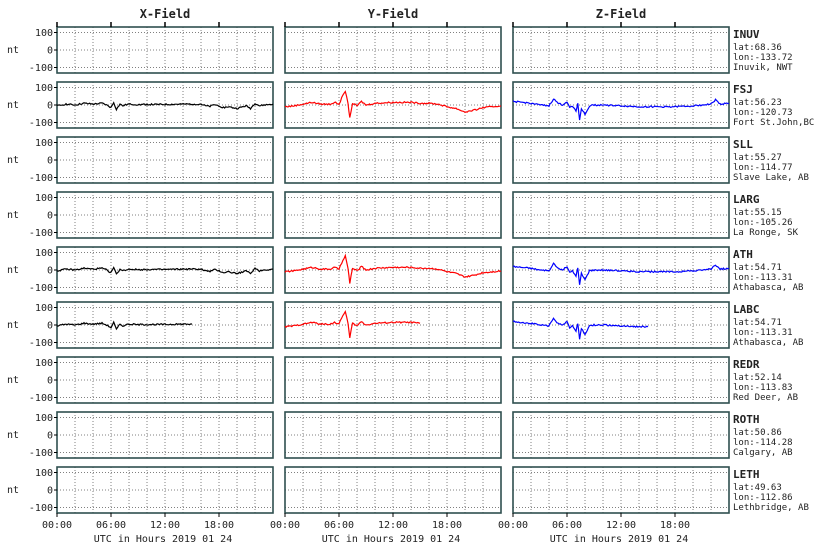 This screenshot has height=553, width=818. Describe the element at coordinates (757, 103) in the screenshot. I see `station-lat-FSJ: lat:56.23` at that location.